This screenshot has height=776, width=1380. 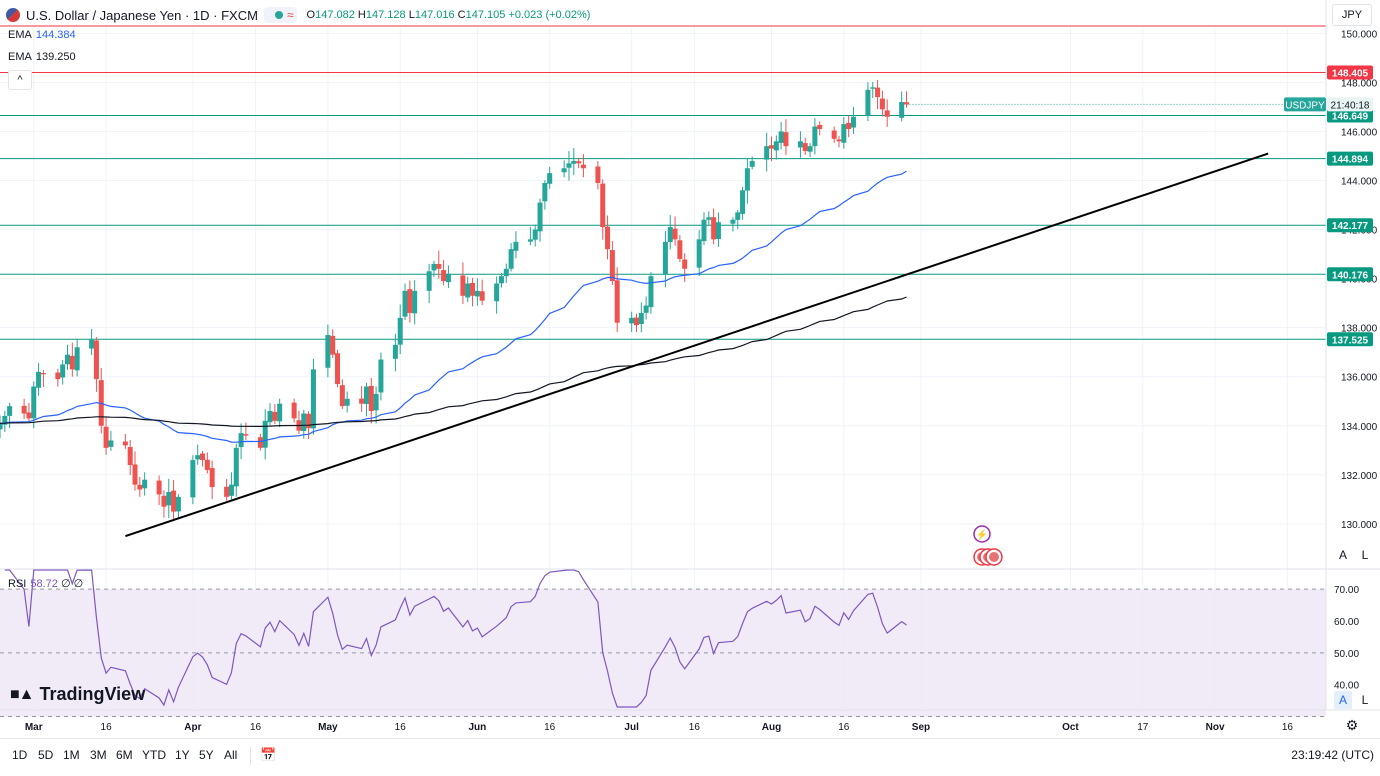 I want to click on ema-fast-legend: EMA 144.384, so click(x=42, y=35).